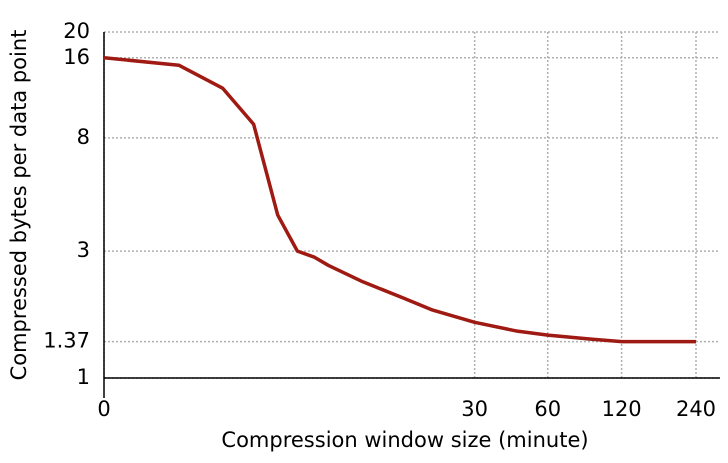  I want to click on y-axis-label: Compressed bytes per data point, so click(19, 205).